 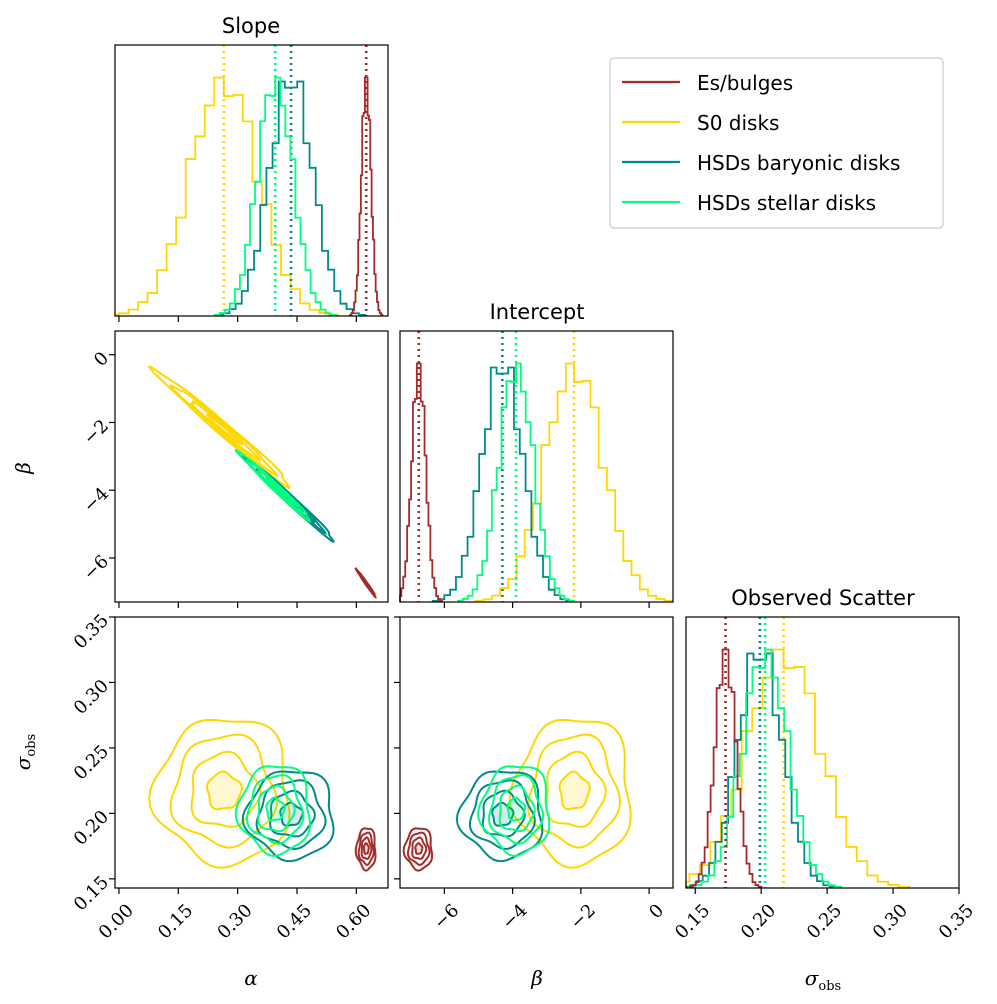 I want to click on xtick-label-as-4: 0.60, so click(x=353, y=921).